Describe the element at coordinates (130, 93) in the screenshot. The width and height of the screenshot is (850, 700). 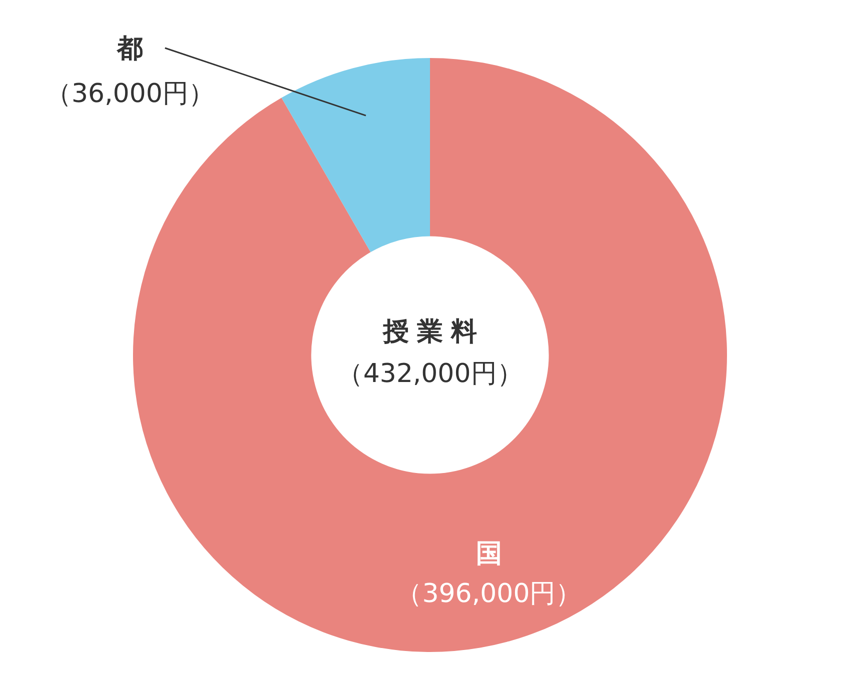
I see `data-label: （36,000円）` at that location.